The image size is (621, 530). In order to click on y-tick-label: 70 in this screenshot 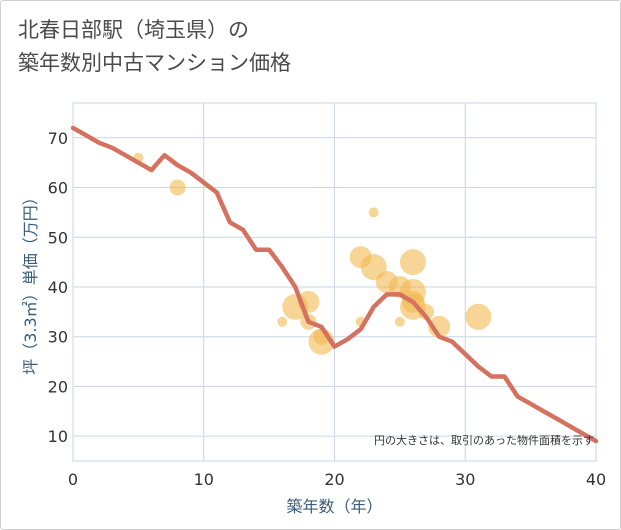, I will do `click(58, 138)`.